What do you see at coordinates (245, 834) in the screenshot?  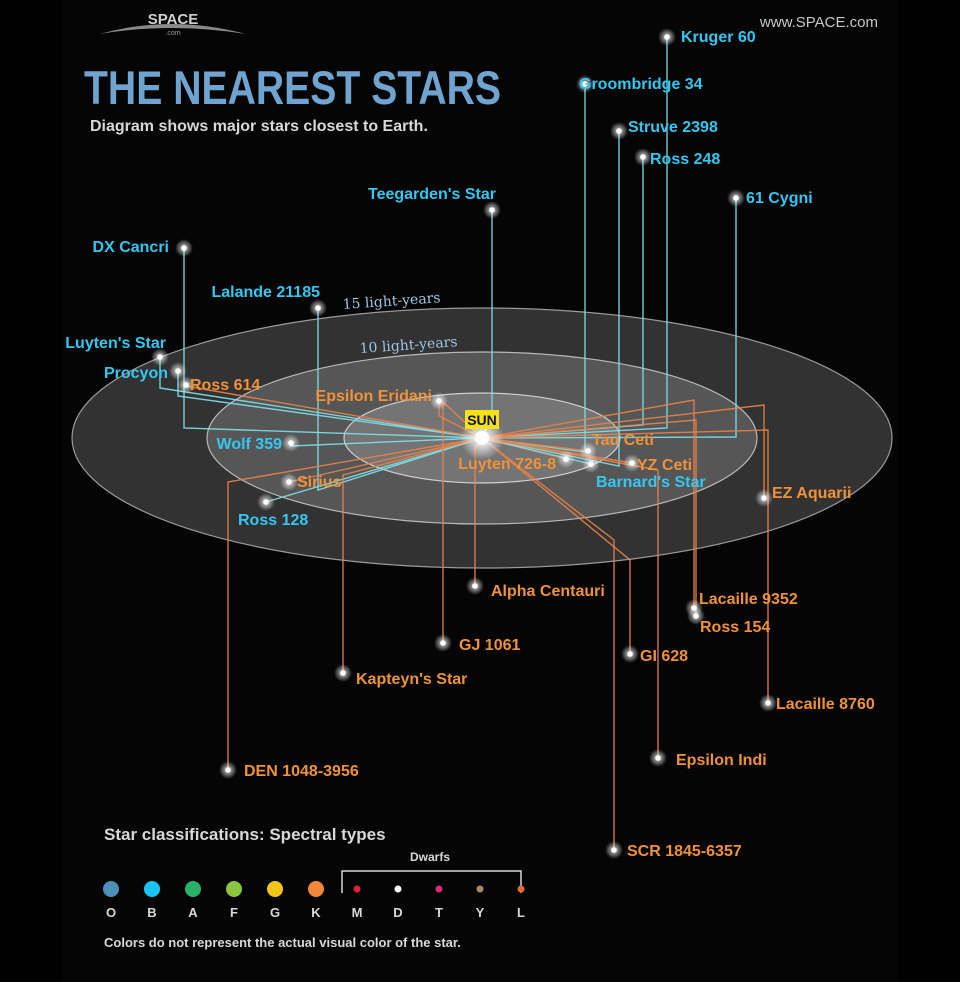 I see `legend-heading: Star classifications: Spectral types` at bounding box center [245, 834].